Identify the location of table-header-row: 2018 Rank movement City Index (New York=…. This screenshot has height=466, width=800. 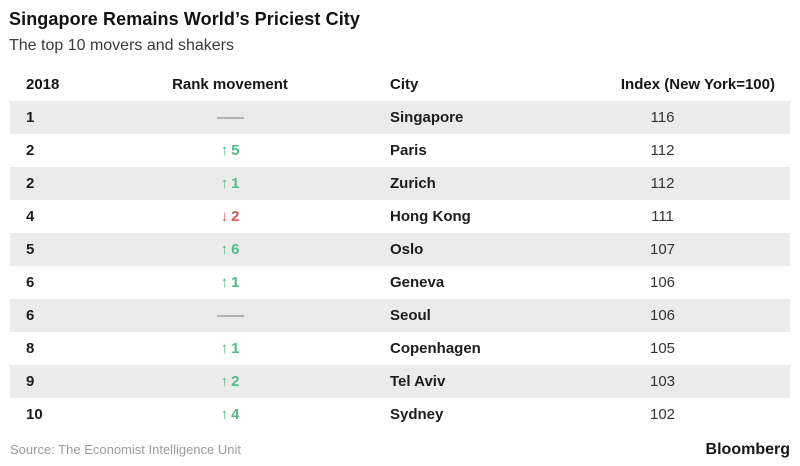
(400, 84).